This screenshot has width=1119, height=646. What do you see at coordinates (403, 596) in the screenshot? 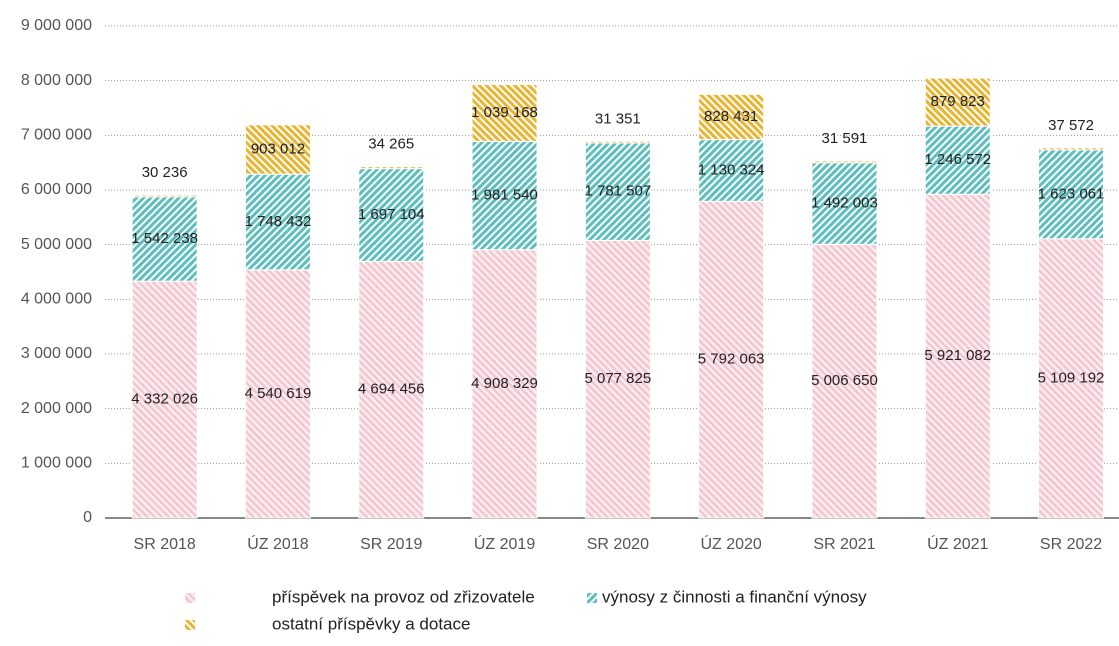
I see `legend-label: příspěvek na provoz od zřizovatele` at bounding box center [403, 596].